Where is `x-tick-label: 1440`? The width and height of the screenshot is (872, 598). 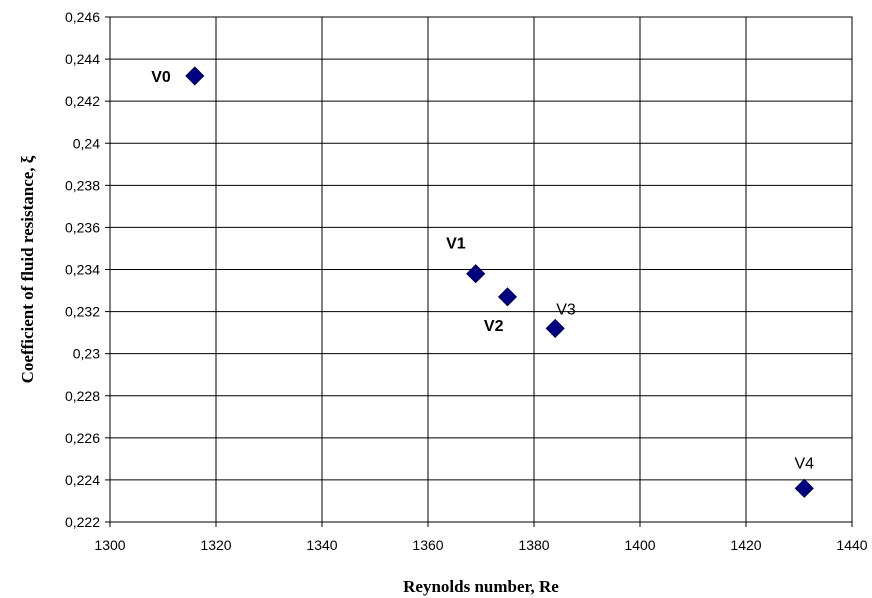
x-tick-label: 1440 is located at coordinates (851, 545).